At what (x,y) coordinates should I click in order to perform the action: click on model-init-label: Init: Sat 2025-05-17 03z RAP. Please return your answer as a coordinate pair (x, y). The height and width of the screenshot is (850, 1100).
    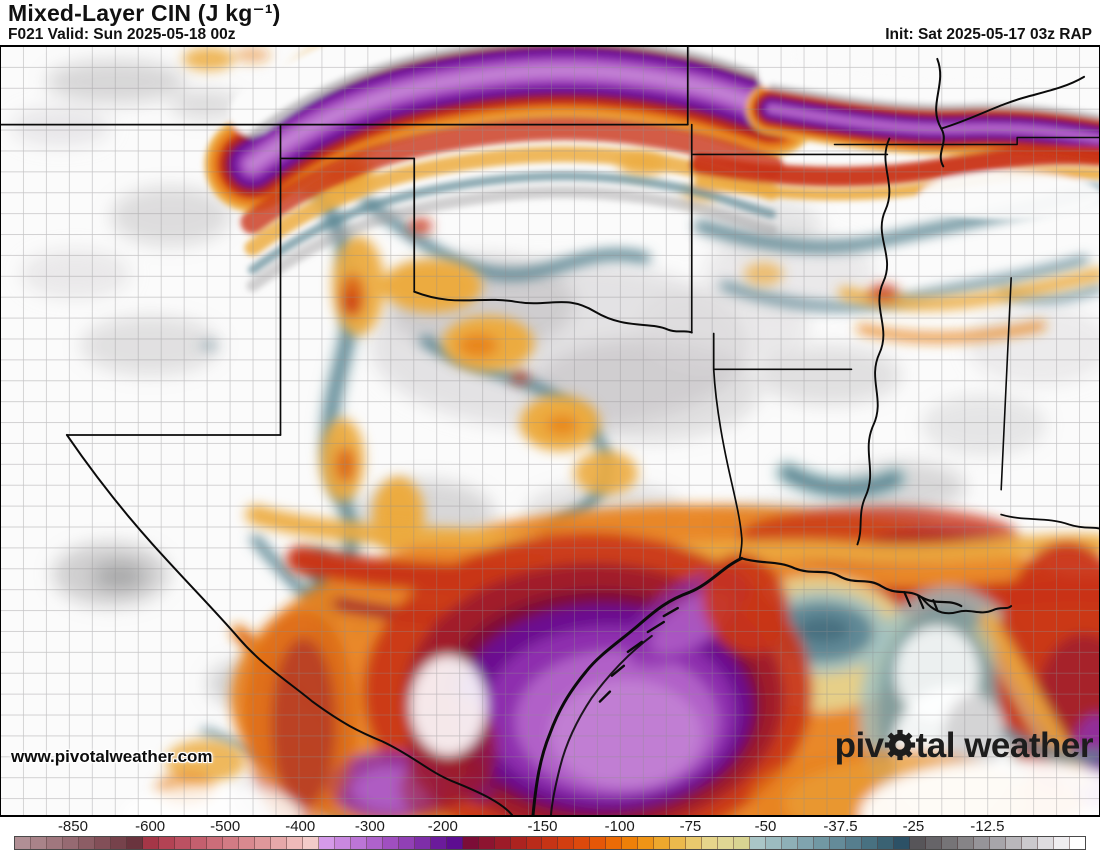
    Looking at the image, I should click on (988, 34).